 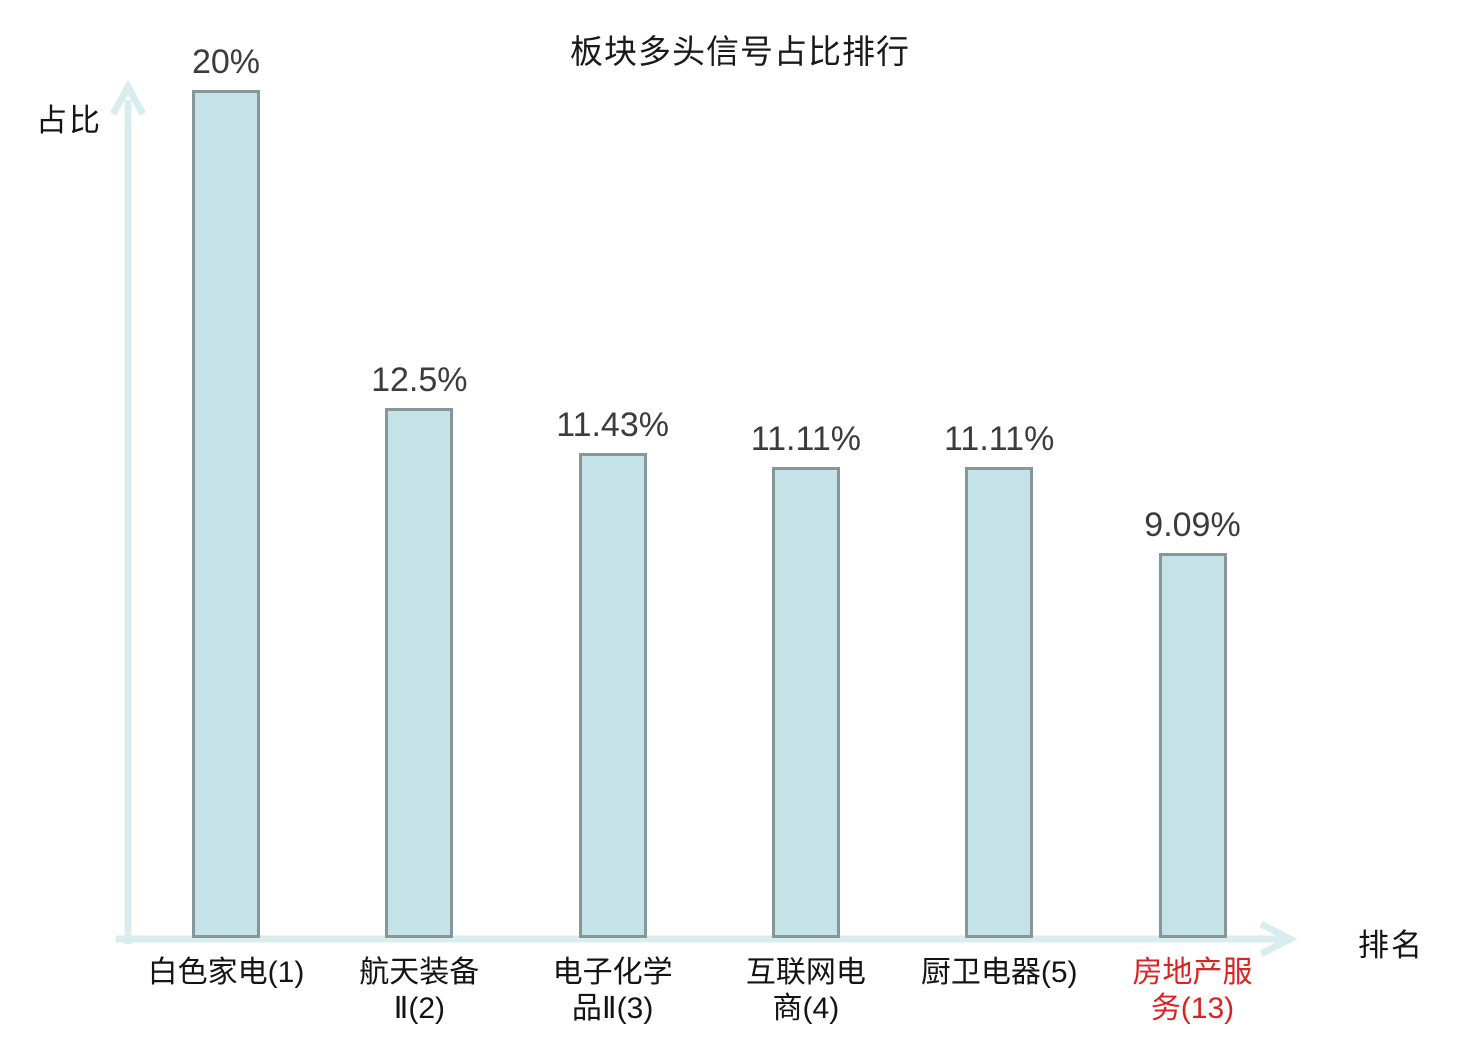 I want to click on x-axis-arrow-icon, so click(x=1278, y=939).